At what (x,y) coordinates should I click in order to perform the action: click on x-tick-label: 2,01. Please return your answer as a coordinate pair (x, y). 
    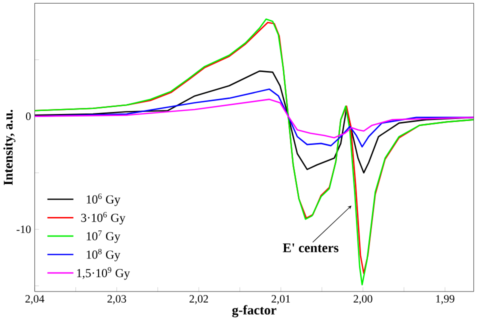
    Looking at the image, I should click on (281, 299).